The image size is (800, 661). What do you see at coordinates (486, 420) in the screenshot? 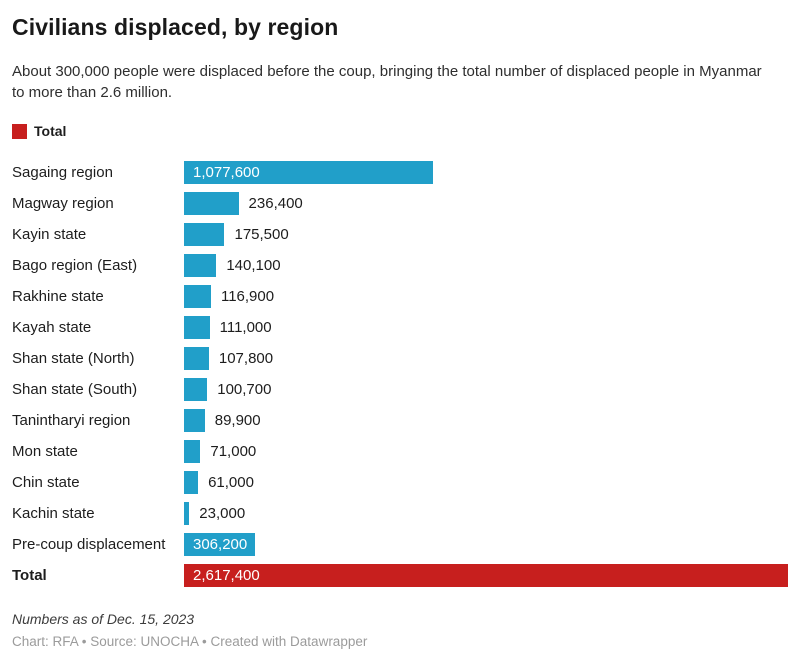
I see `bar-track: 89,900` at bounding box center [486, 420].